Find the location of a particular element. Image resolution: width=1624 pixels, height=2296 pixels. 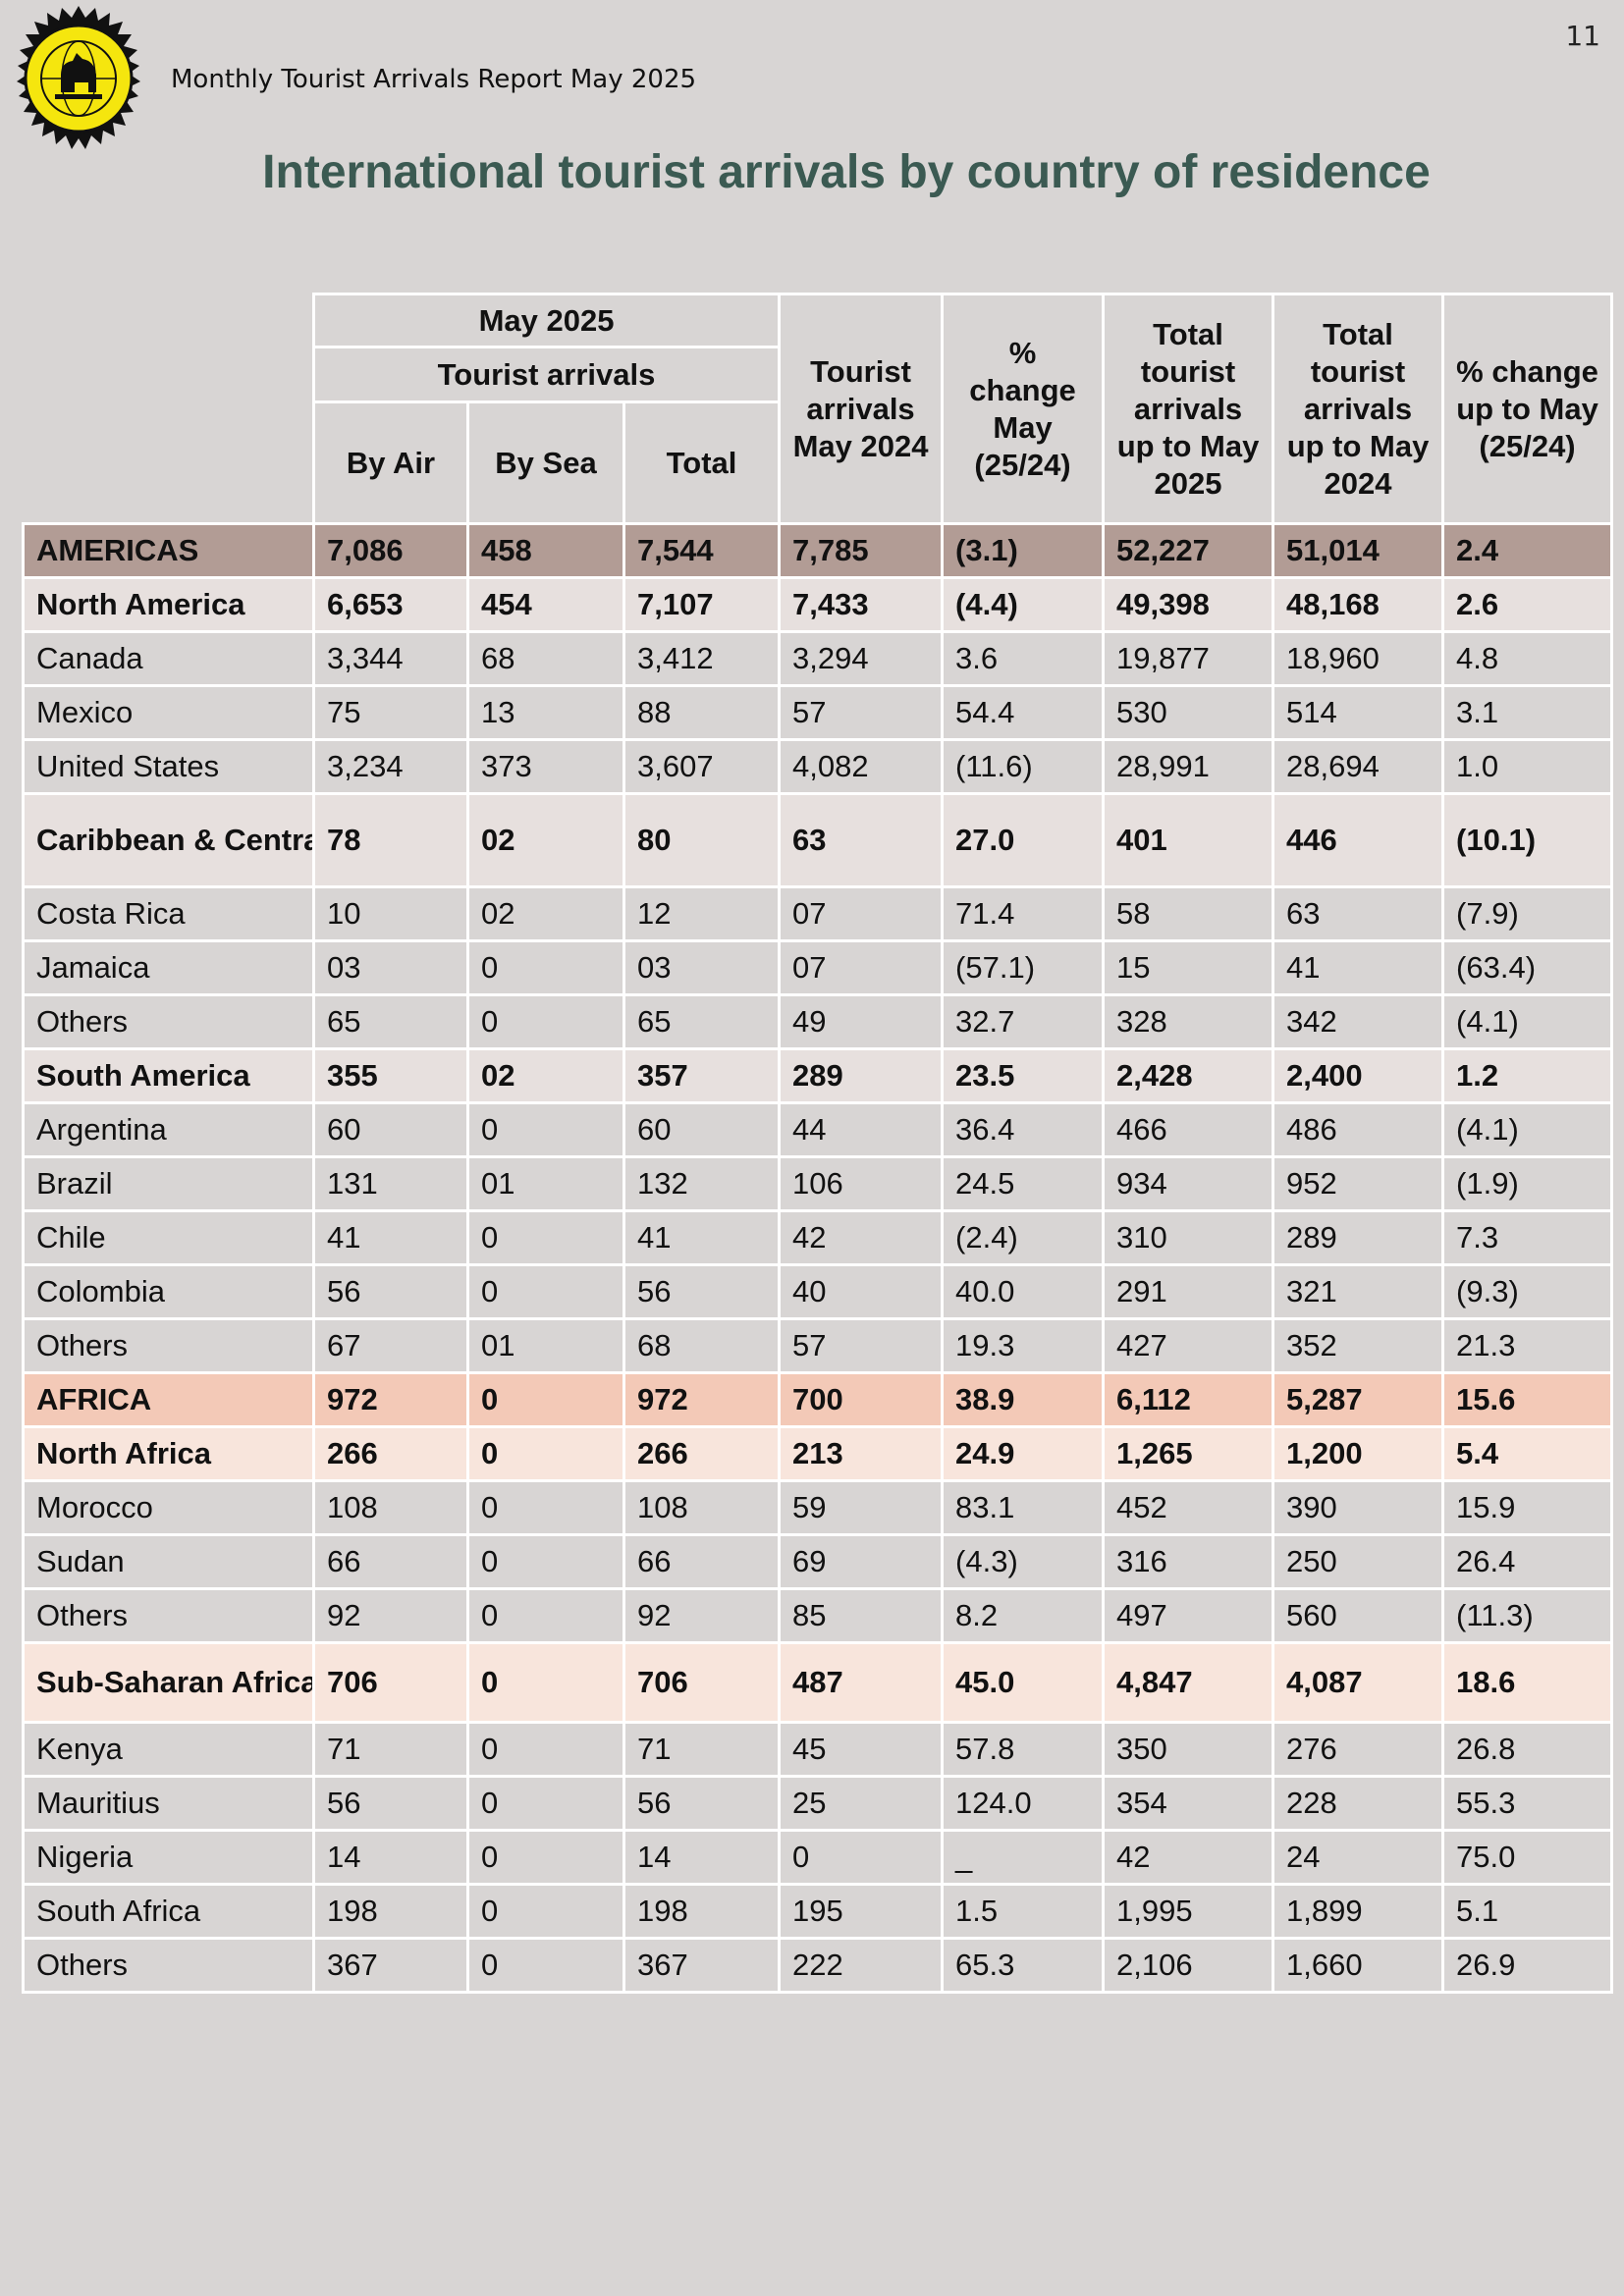

report-title: Monthly Tourist Arrivals Report May 2025 is located at coordinates (434, 79).